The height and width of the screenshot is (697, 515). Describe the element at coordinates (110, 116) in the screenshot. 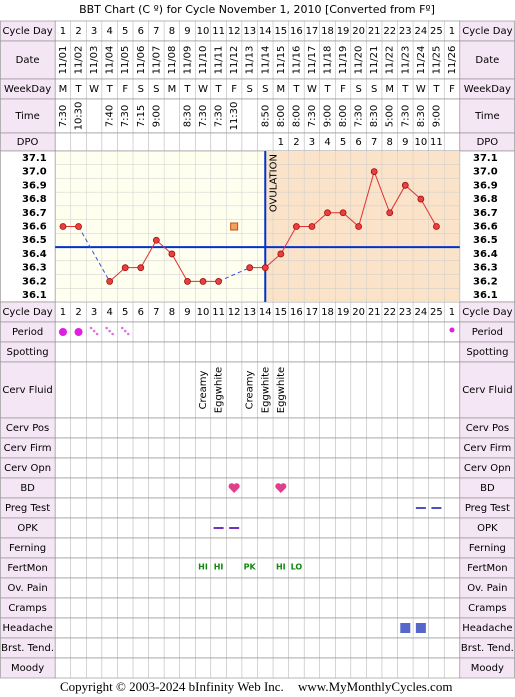

I see `time: 7:40` at that location.